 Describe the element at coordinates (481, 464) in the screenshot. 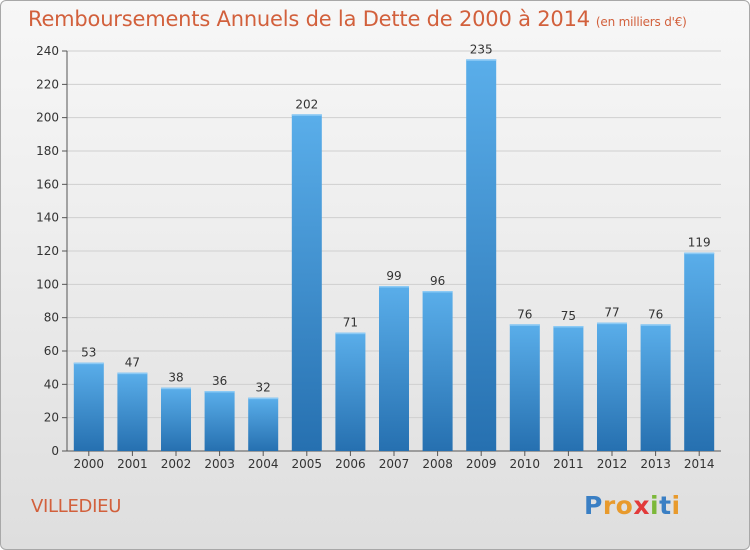

I see `x-tick-label: 2009` at that location.